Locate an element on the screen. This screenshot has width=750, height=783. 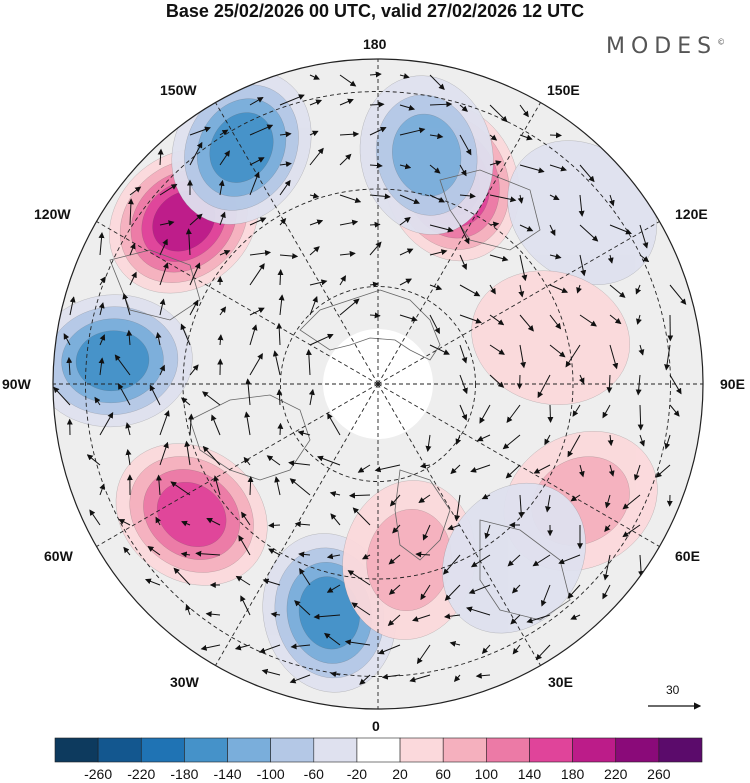
anomaly-blob is located at coordinates (123, 361).